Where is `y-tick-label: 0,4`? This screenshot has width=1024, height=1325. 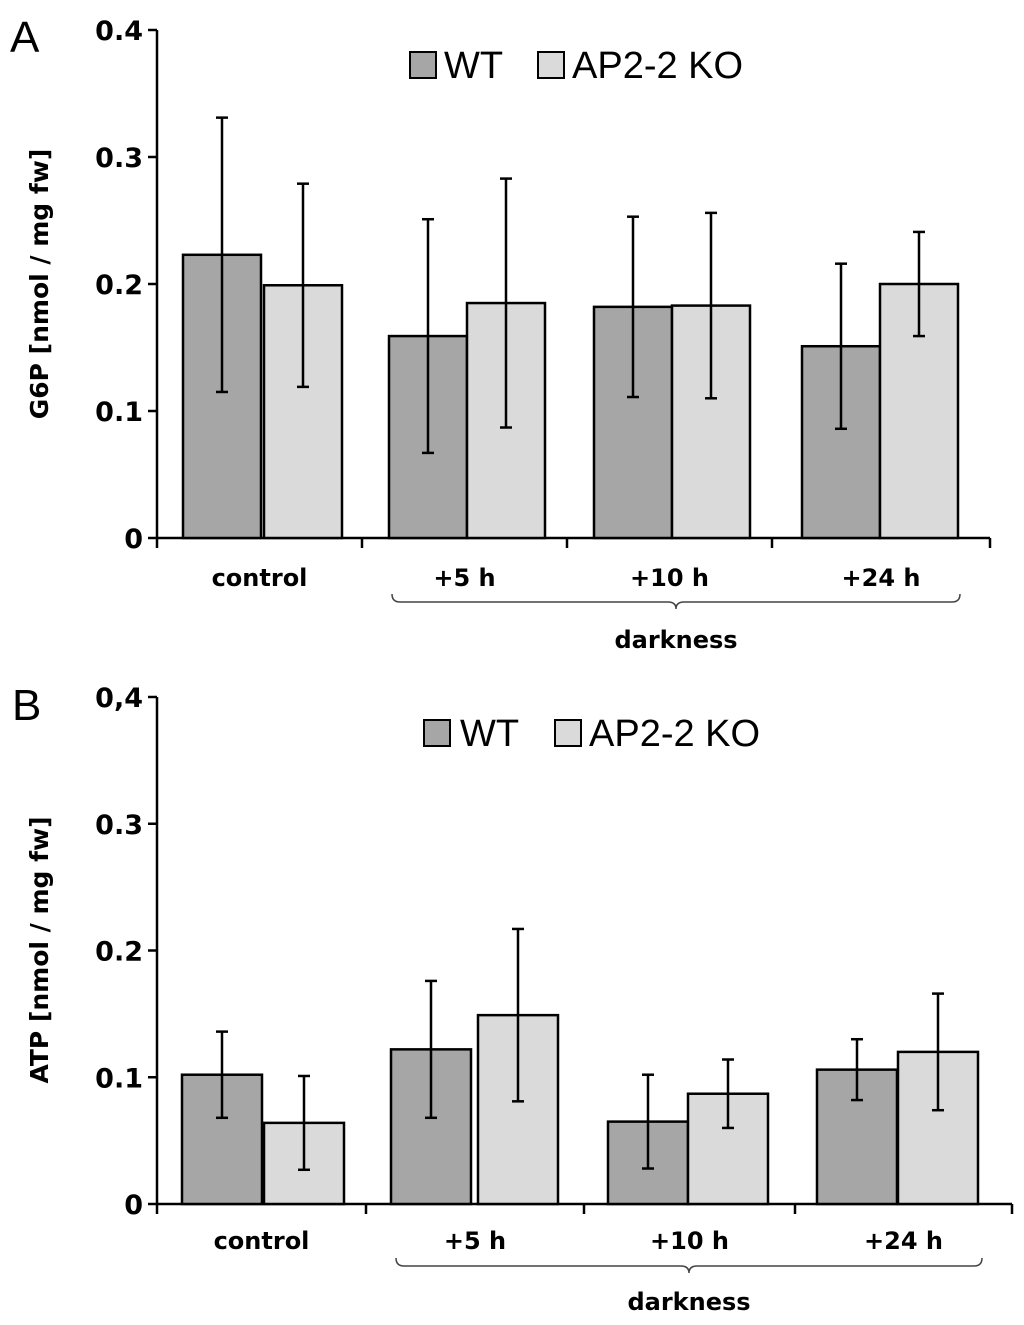 y-tick-label: 0,4 is located at coordinates (119, 698).